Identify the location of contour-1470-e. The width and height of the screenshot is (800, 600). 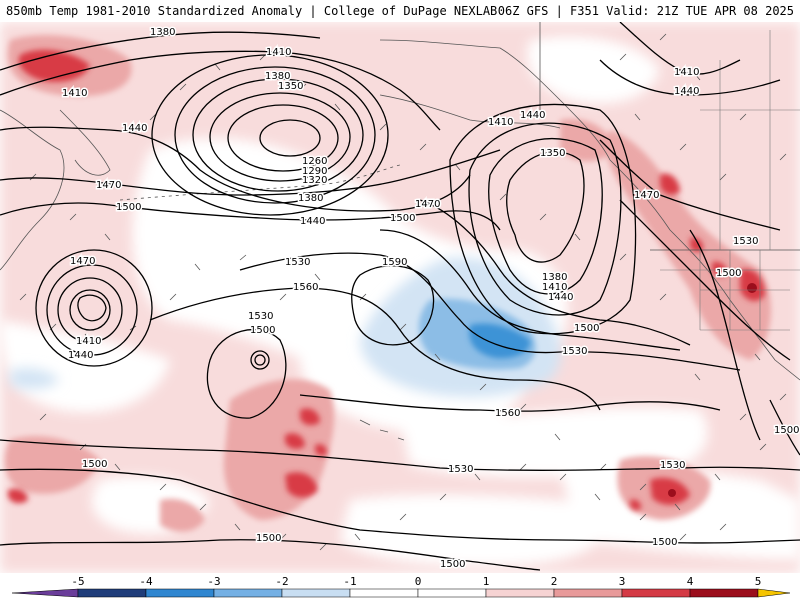
(690, 185).